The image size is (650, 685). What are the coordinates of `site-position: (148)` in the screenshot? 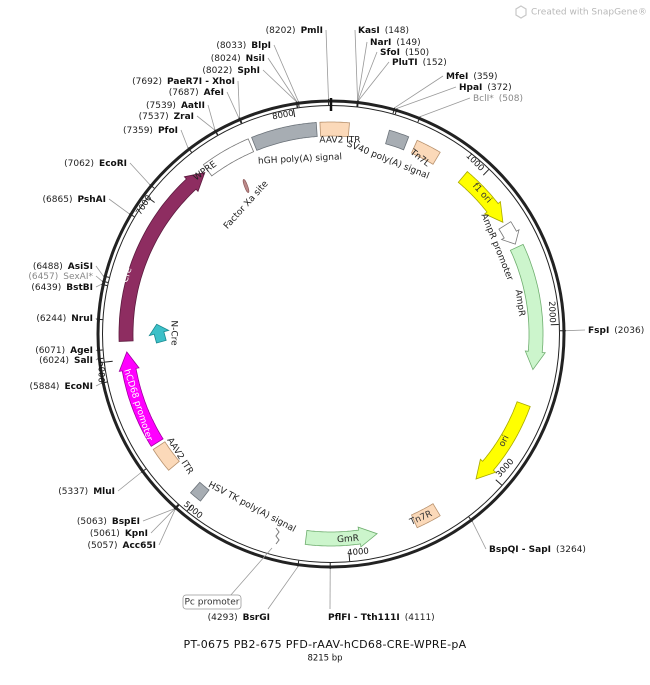 It's located at (397, 31).